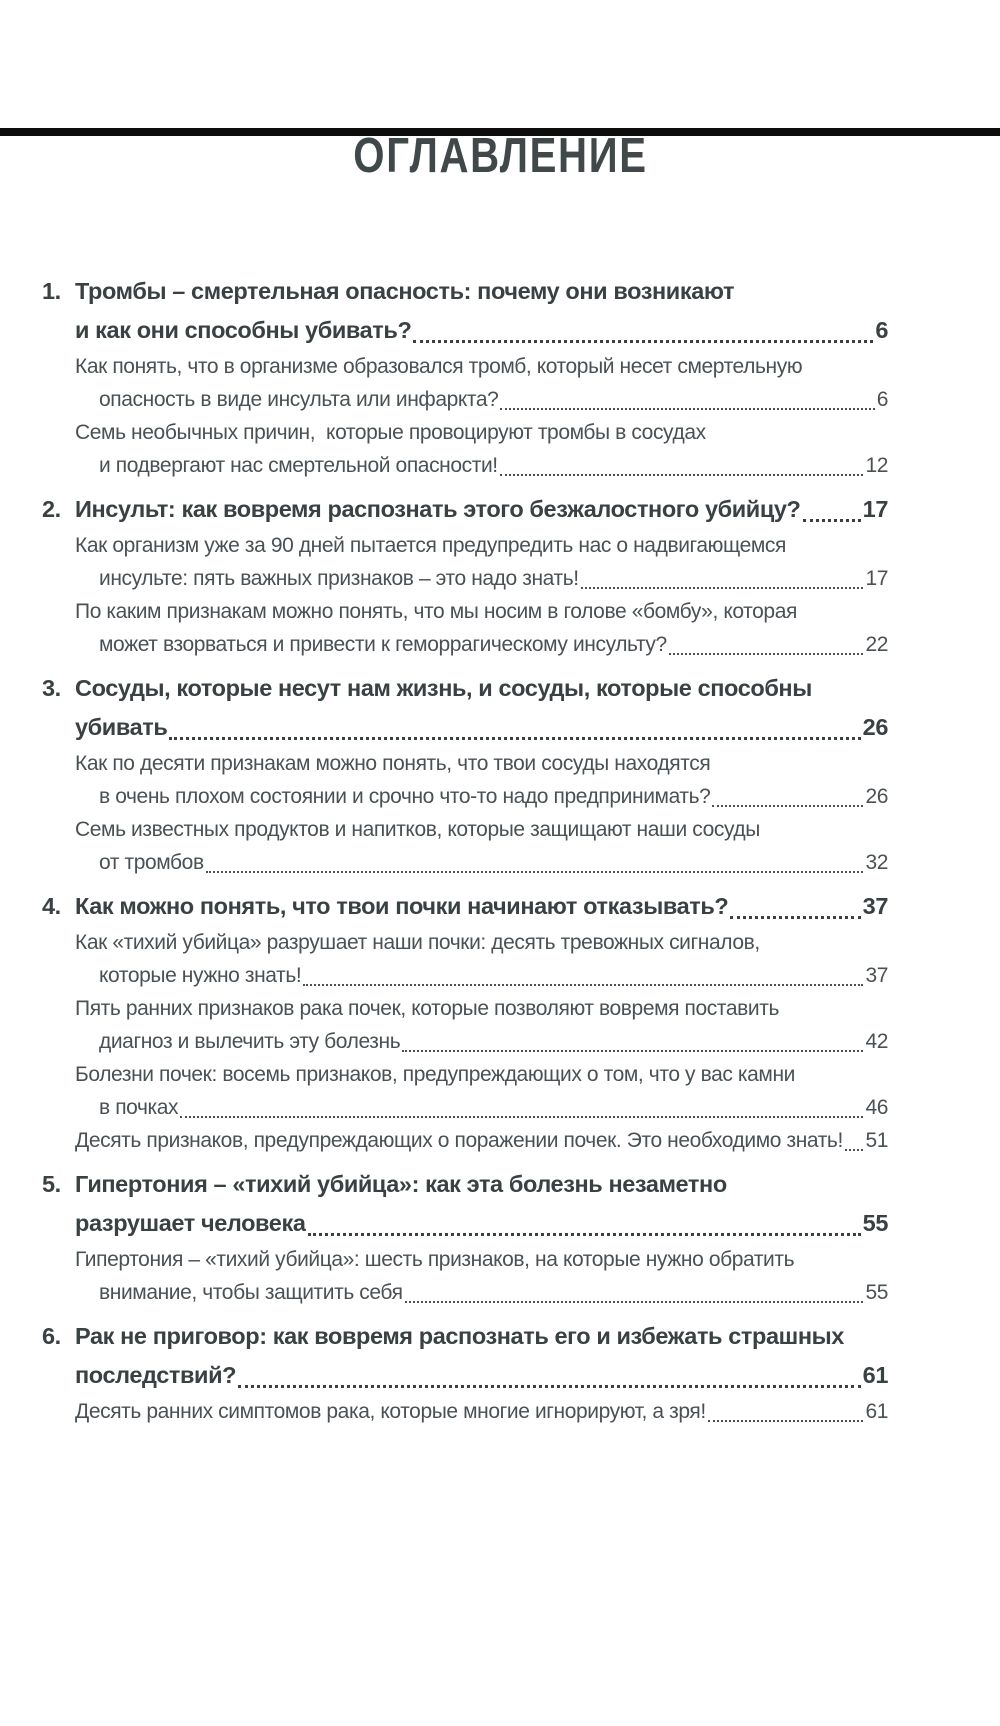 Image resolution: width=1000 pixels, height=1726 pixels. I want to click on page-number: 55, so click(876, 1292).